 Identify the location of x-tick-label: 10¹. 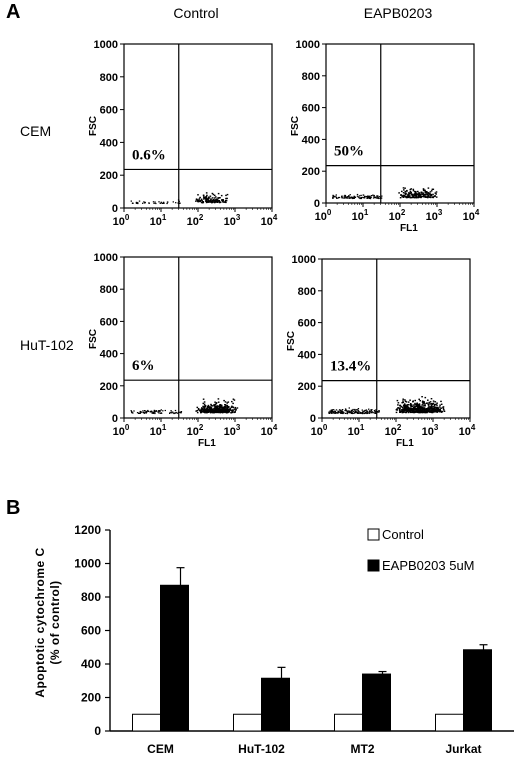
(158, 220).